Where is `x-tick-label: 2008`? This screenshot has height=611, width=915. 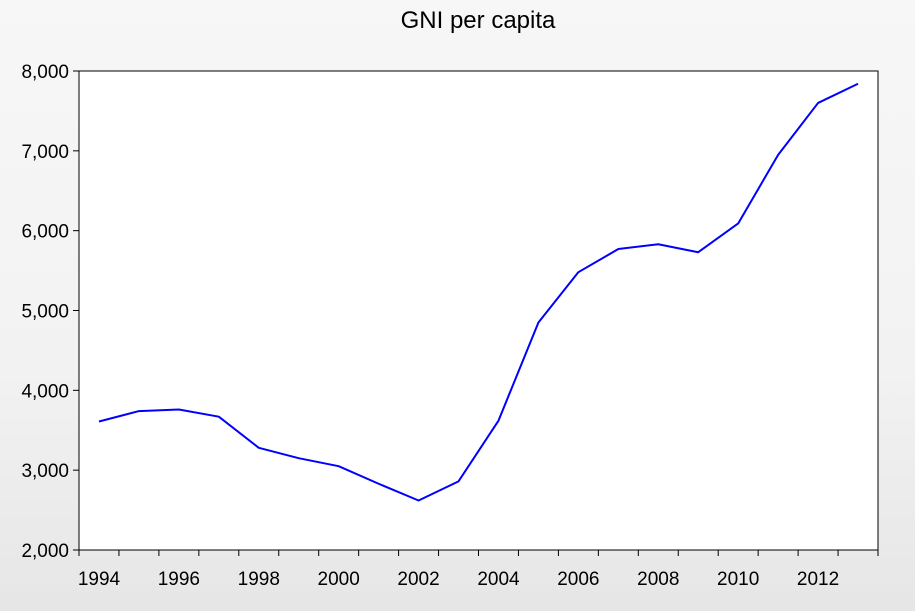
x-tick-label: 2008 is located at coordinates (658, 579).